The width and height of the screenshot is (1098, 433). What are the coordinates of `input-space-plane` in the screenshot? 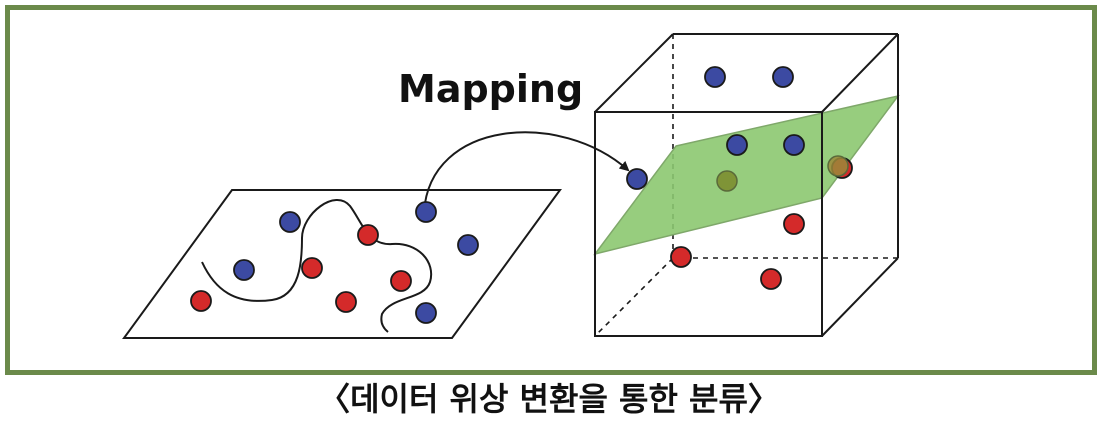 It's located at (342, 264).